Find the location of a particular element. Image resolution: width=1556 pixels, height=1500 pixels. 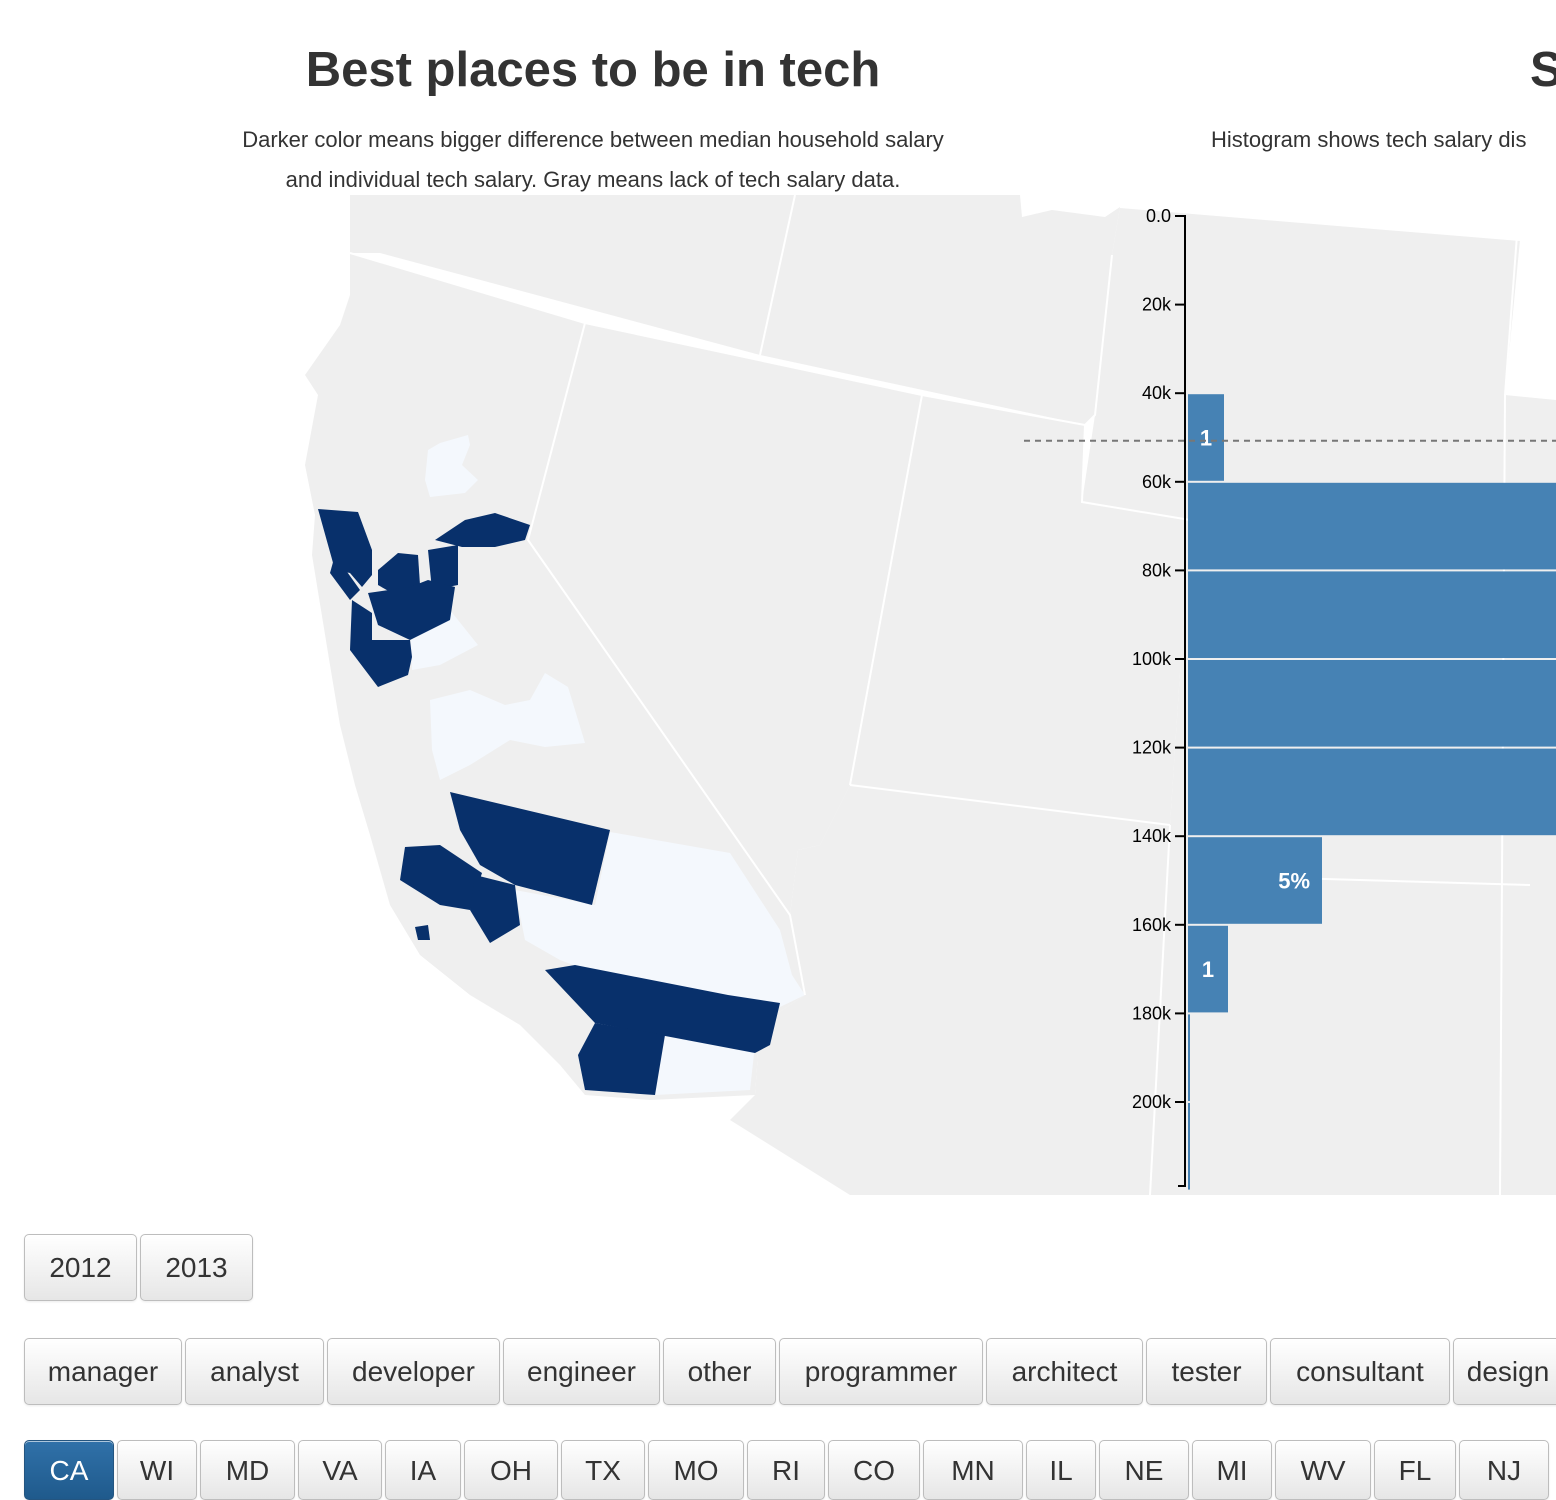

state-button-mo: MO is located at coordinates (696, 1470).